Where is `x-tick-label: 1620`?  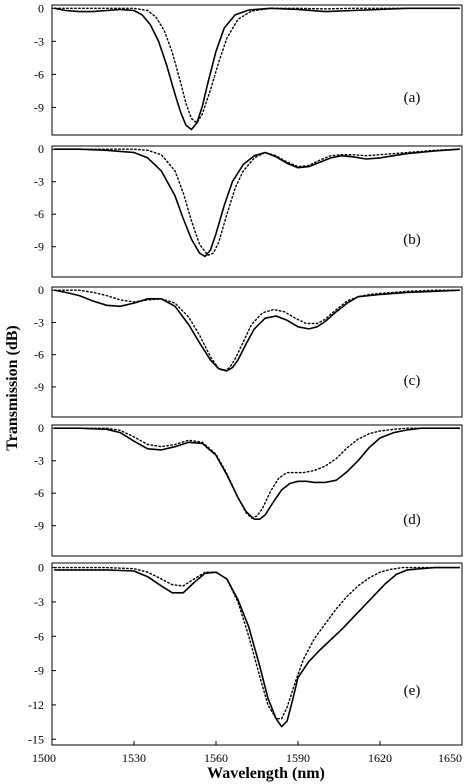 x-tick-label: 1620 is located at coordinates (380, 758).